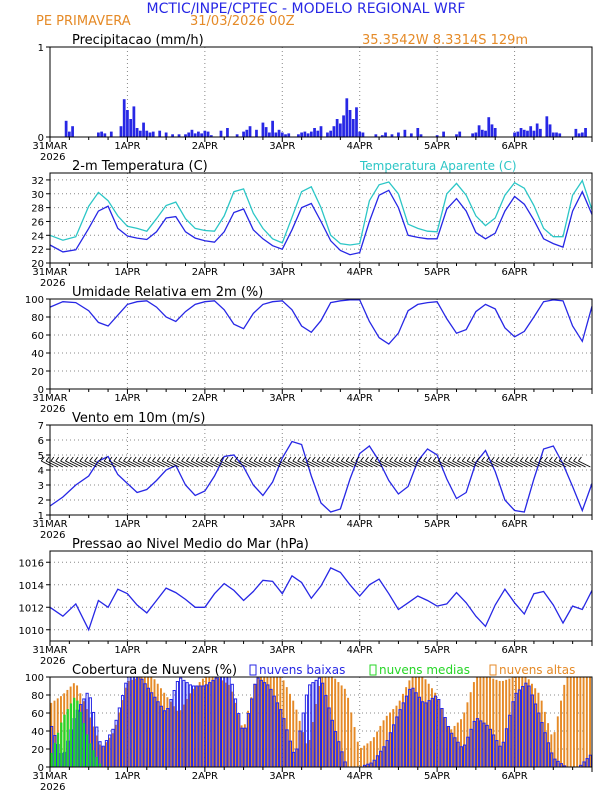 The height and width of the screenshot is (792, 612). I want to click on panel-title: Precipitacao (mm/h), so click(138, 40).